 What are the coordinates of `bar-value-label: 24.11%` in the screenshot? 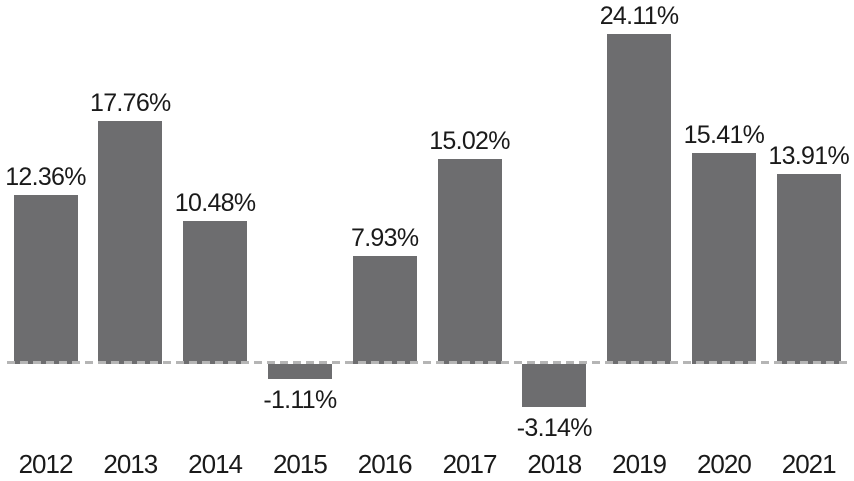 It's located at (639, 16).